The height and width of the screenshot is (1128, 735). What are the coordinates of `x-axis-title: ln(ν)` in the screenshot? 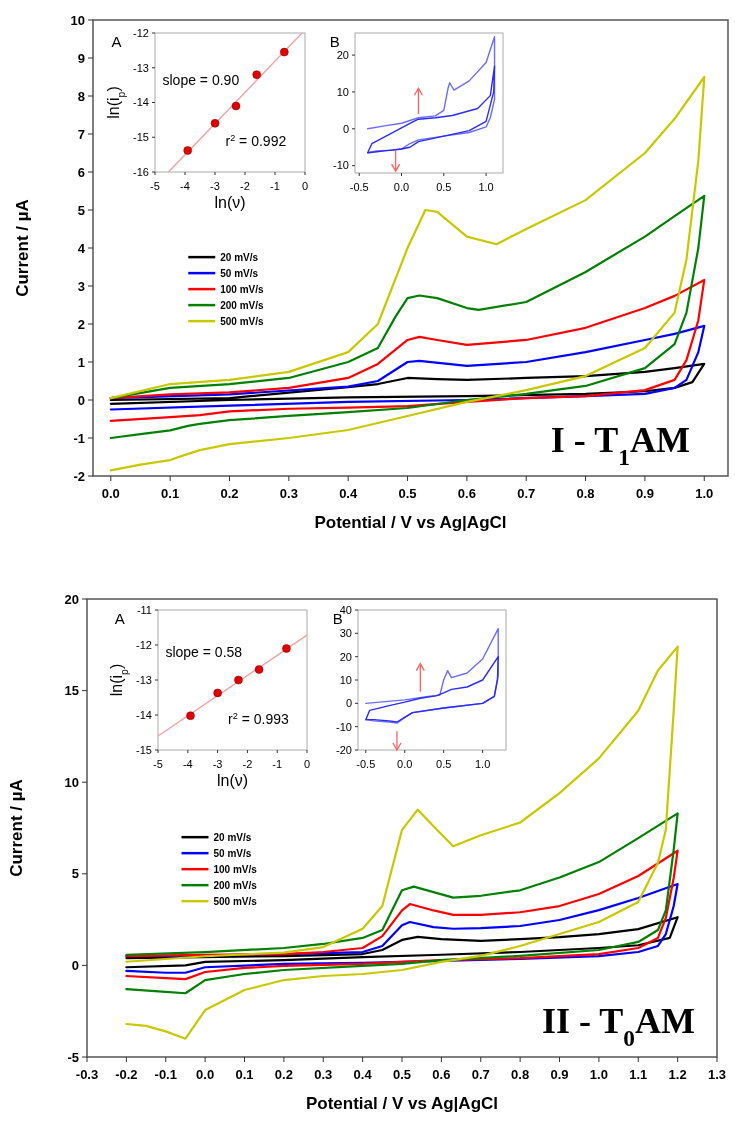 It's located at (230, 202).